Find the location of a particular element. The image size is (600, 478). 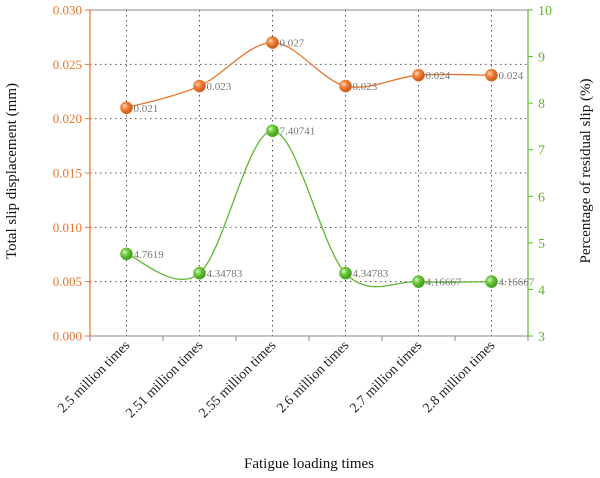

x-tick-label: 2.5 million times is located at coordinates (94, 377).